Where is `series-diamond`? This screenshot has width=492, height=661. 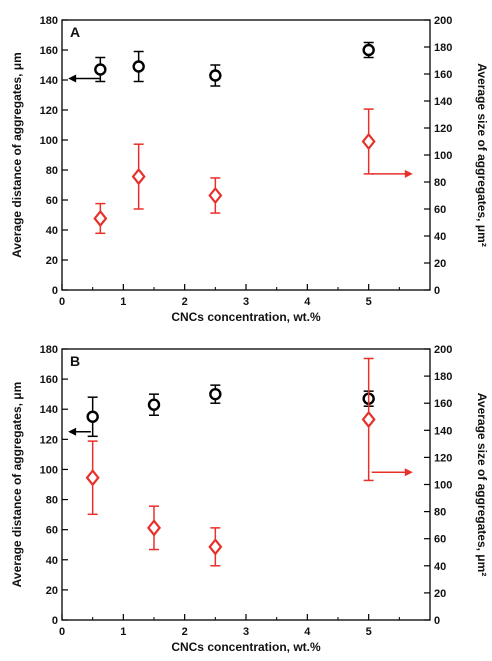 series-diamond is located at coordinates (234, 171).